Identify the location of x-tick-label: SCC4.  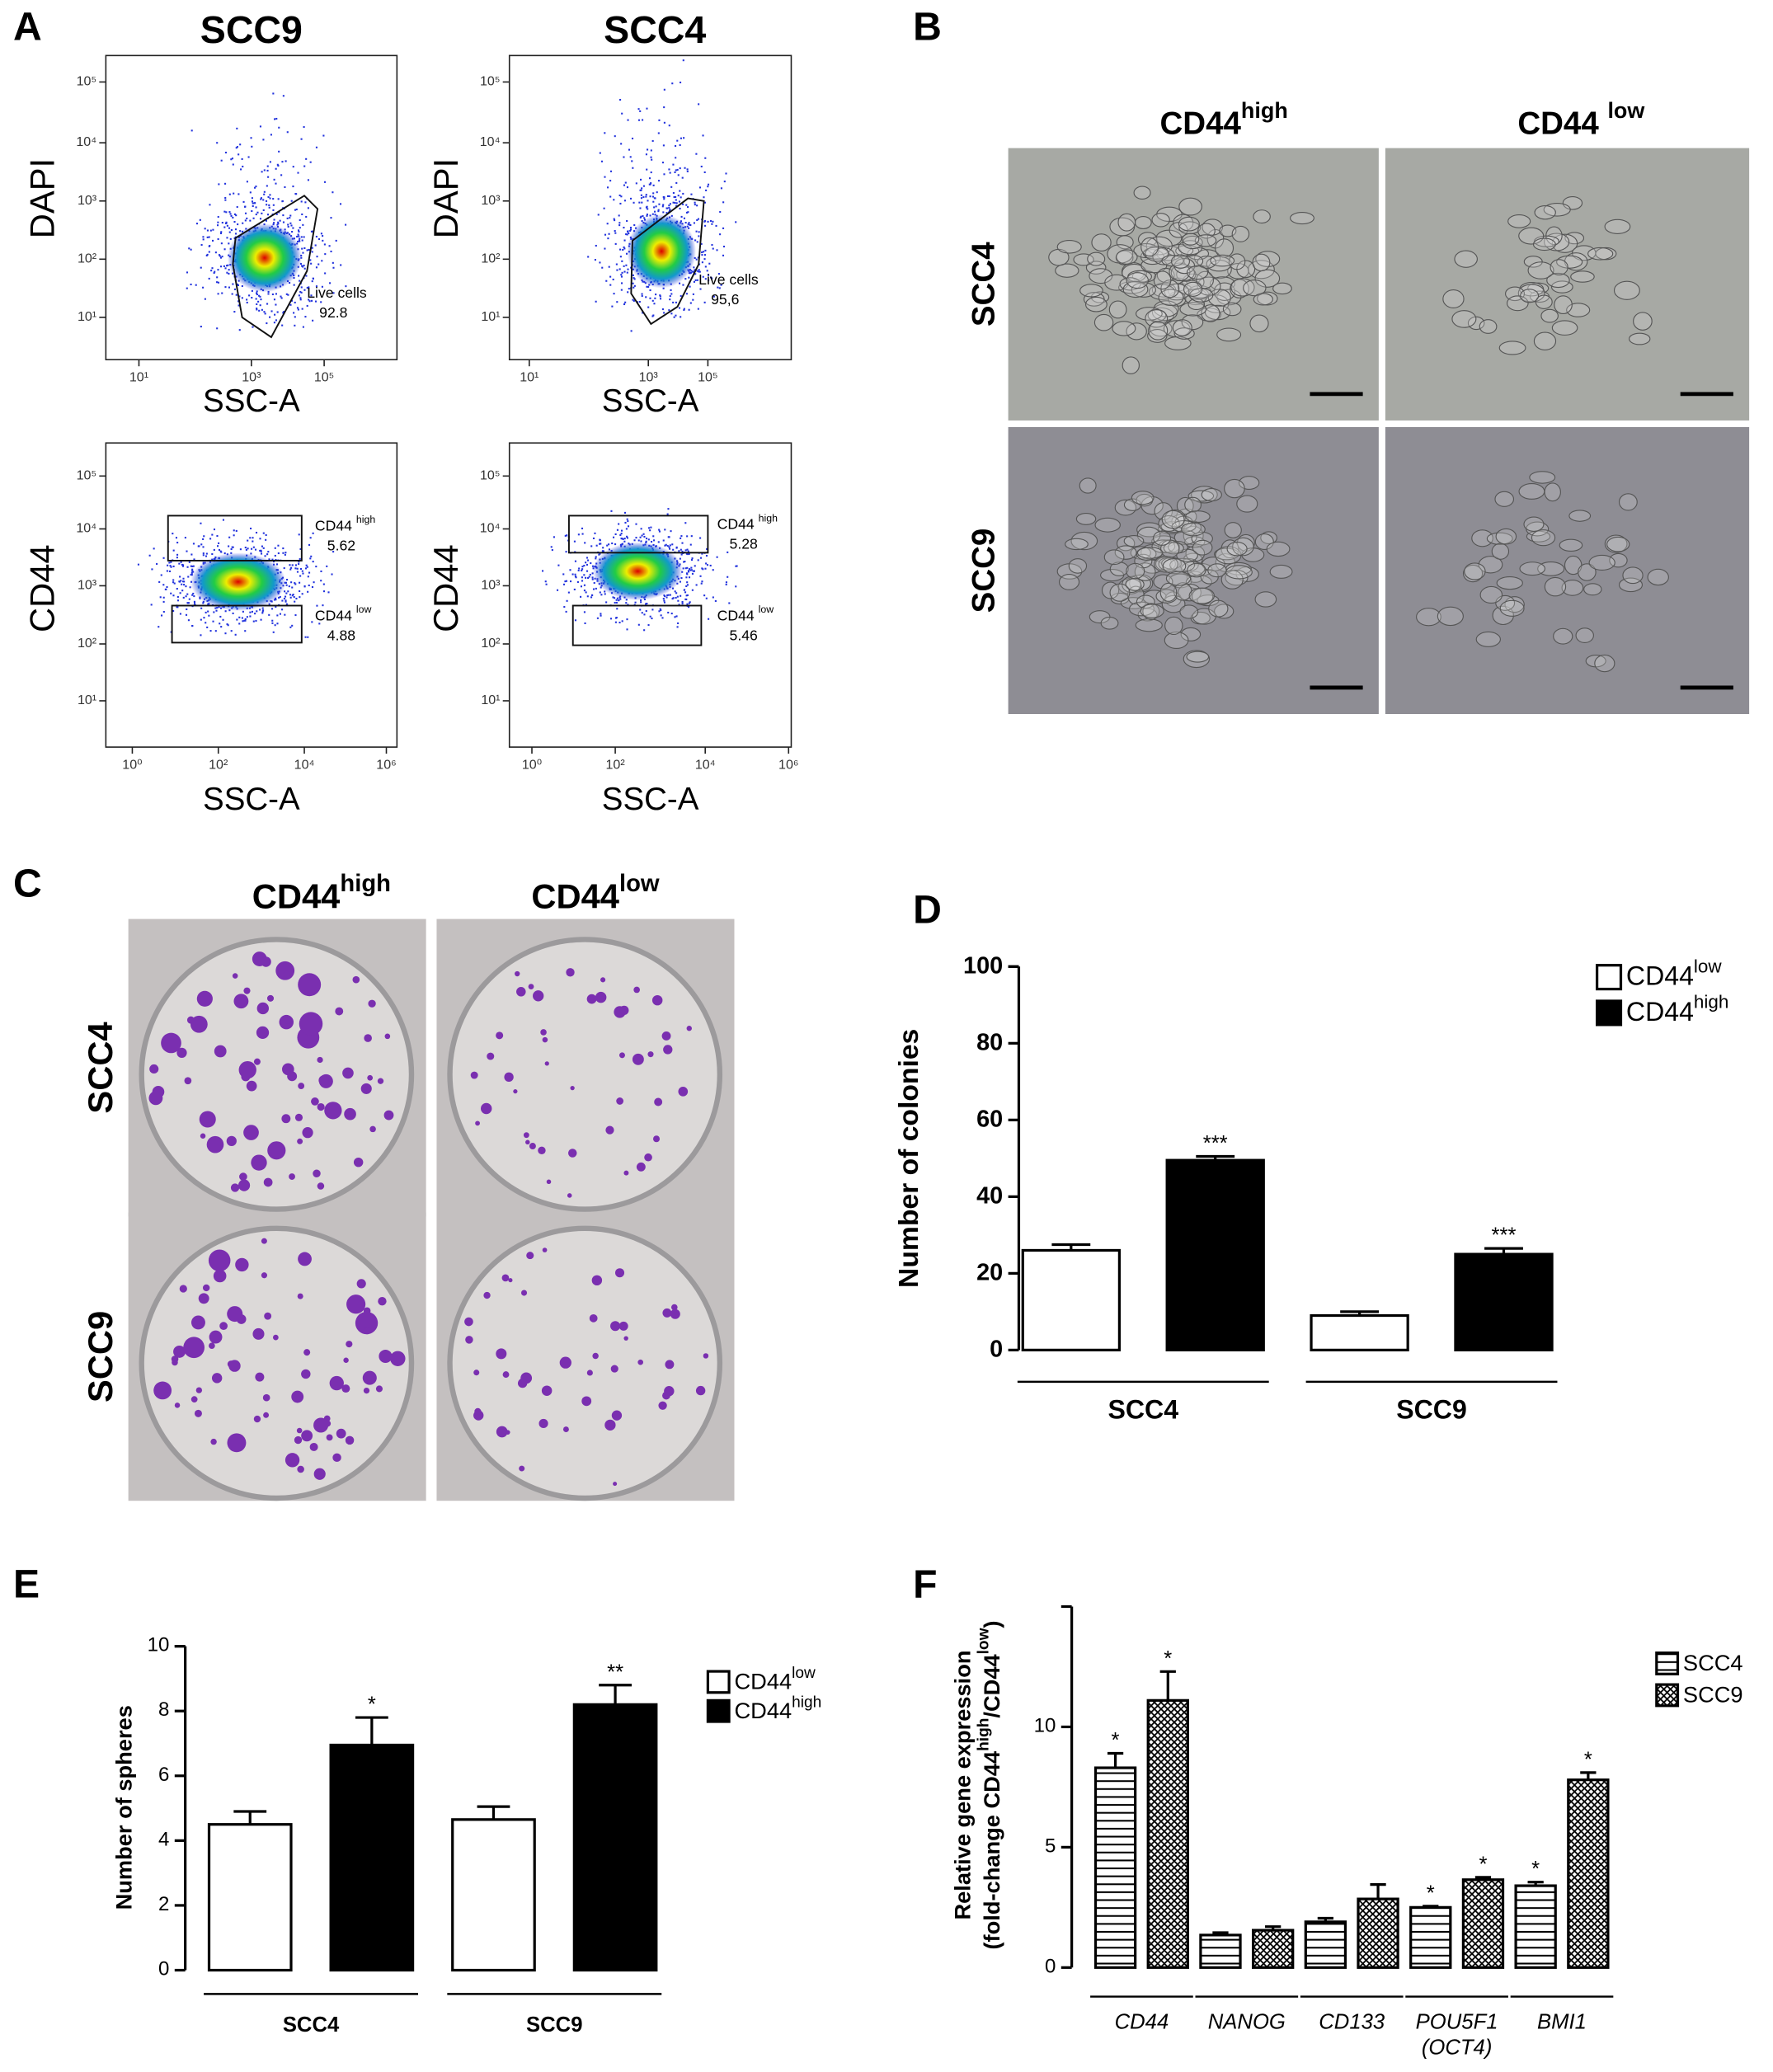
(1143, 1410).